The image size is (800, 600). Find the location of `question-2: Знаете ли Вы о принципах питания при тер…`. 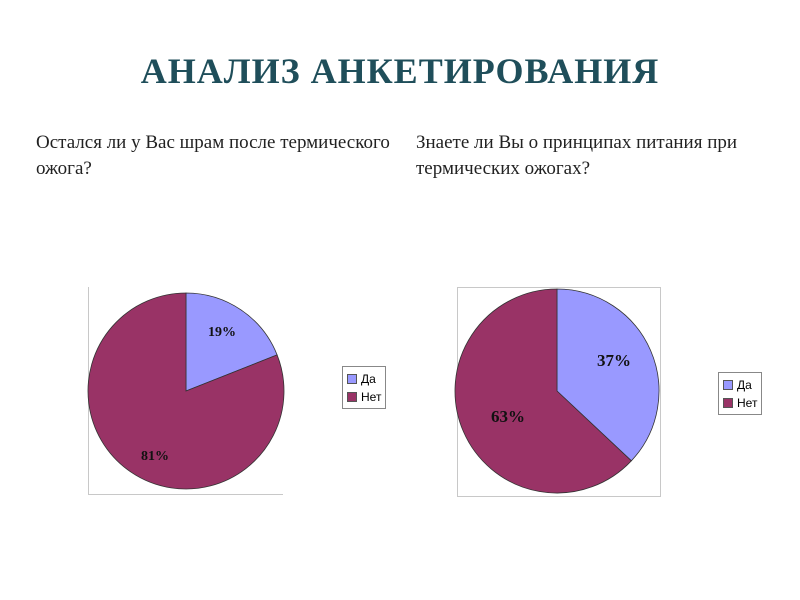

question-2: Знаете ли Вы о принципах питания при тер… is located at coordinates (577, 155).